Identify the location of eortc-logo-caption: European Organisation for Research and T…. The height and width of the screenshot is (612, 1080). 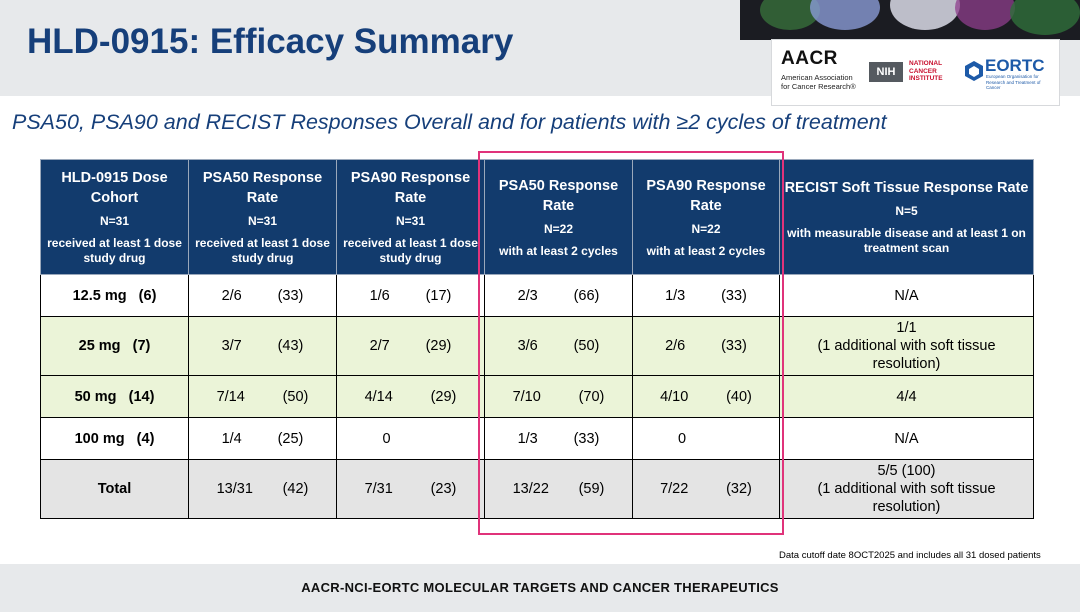
(1013, 82).